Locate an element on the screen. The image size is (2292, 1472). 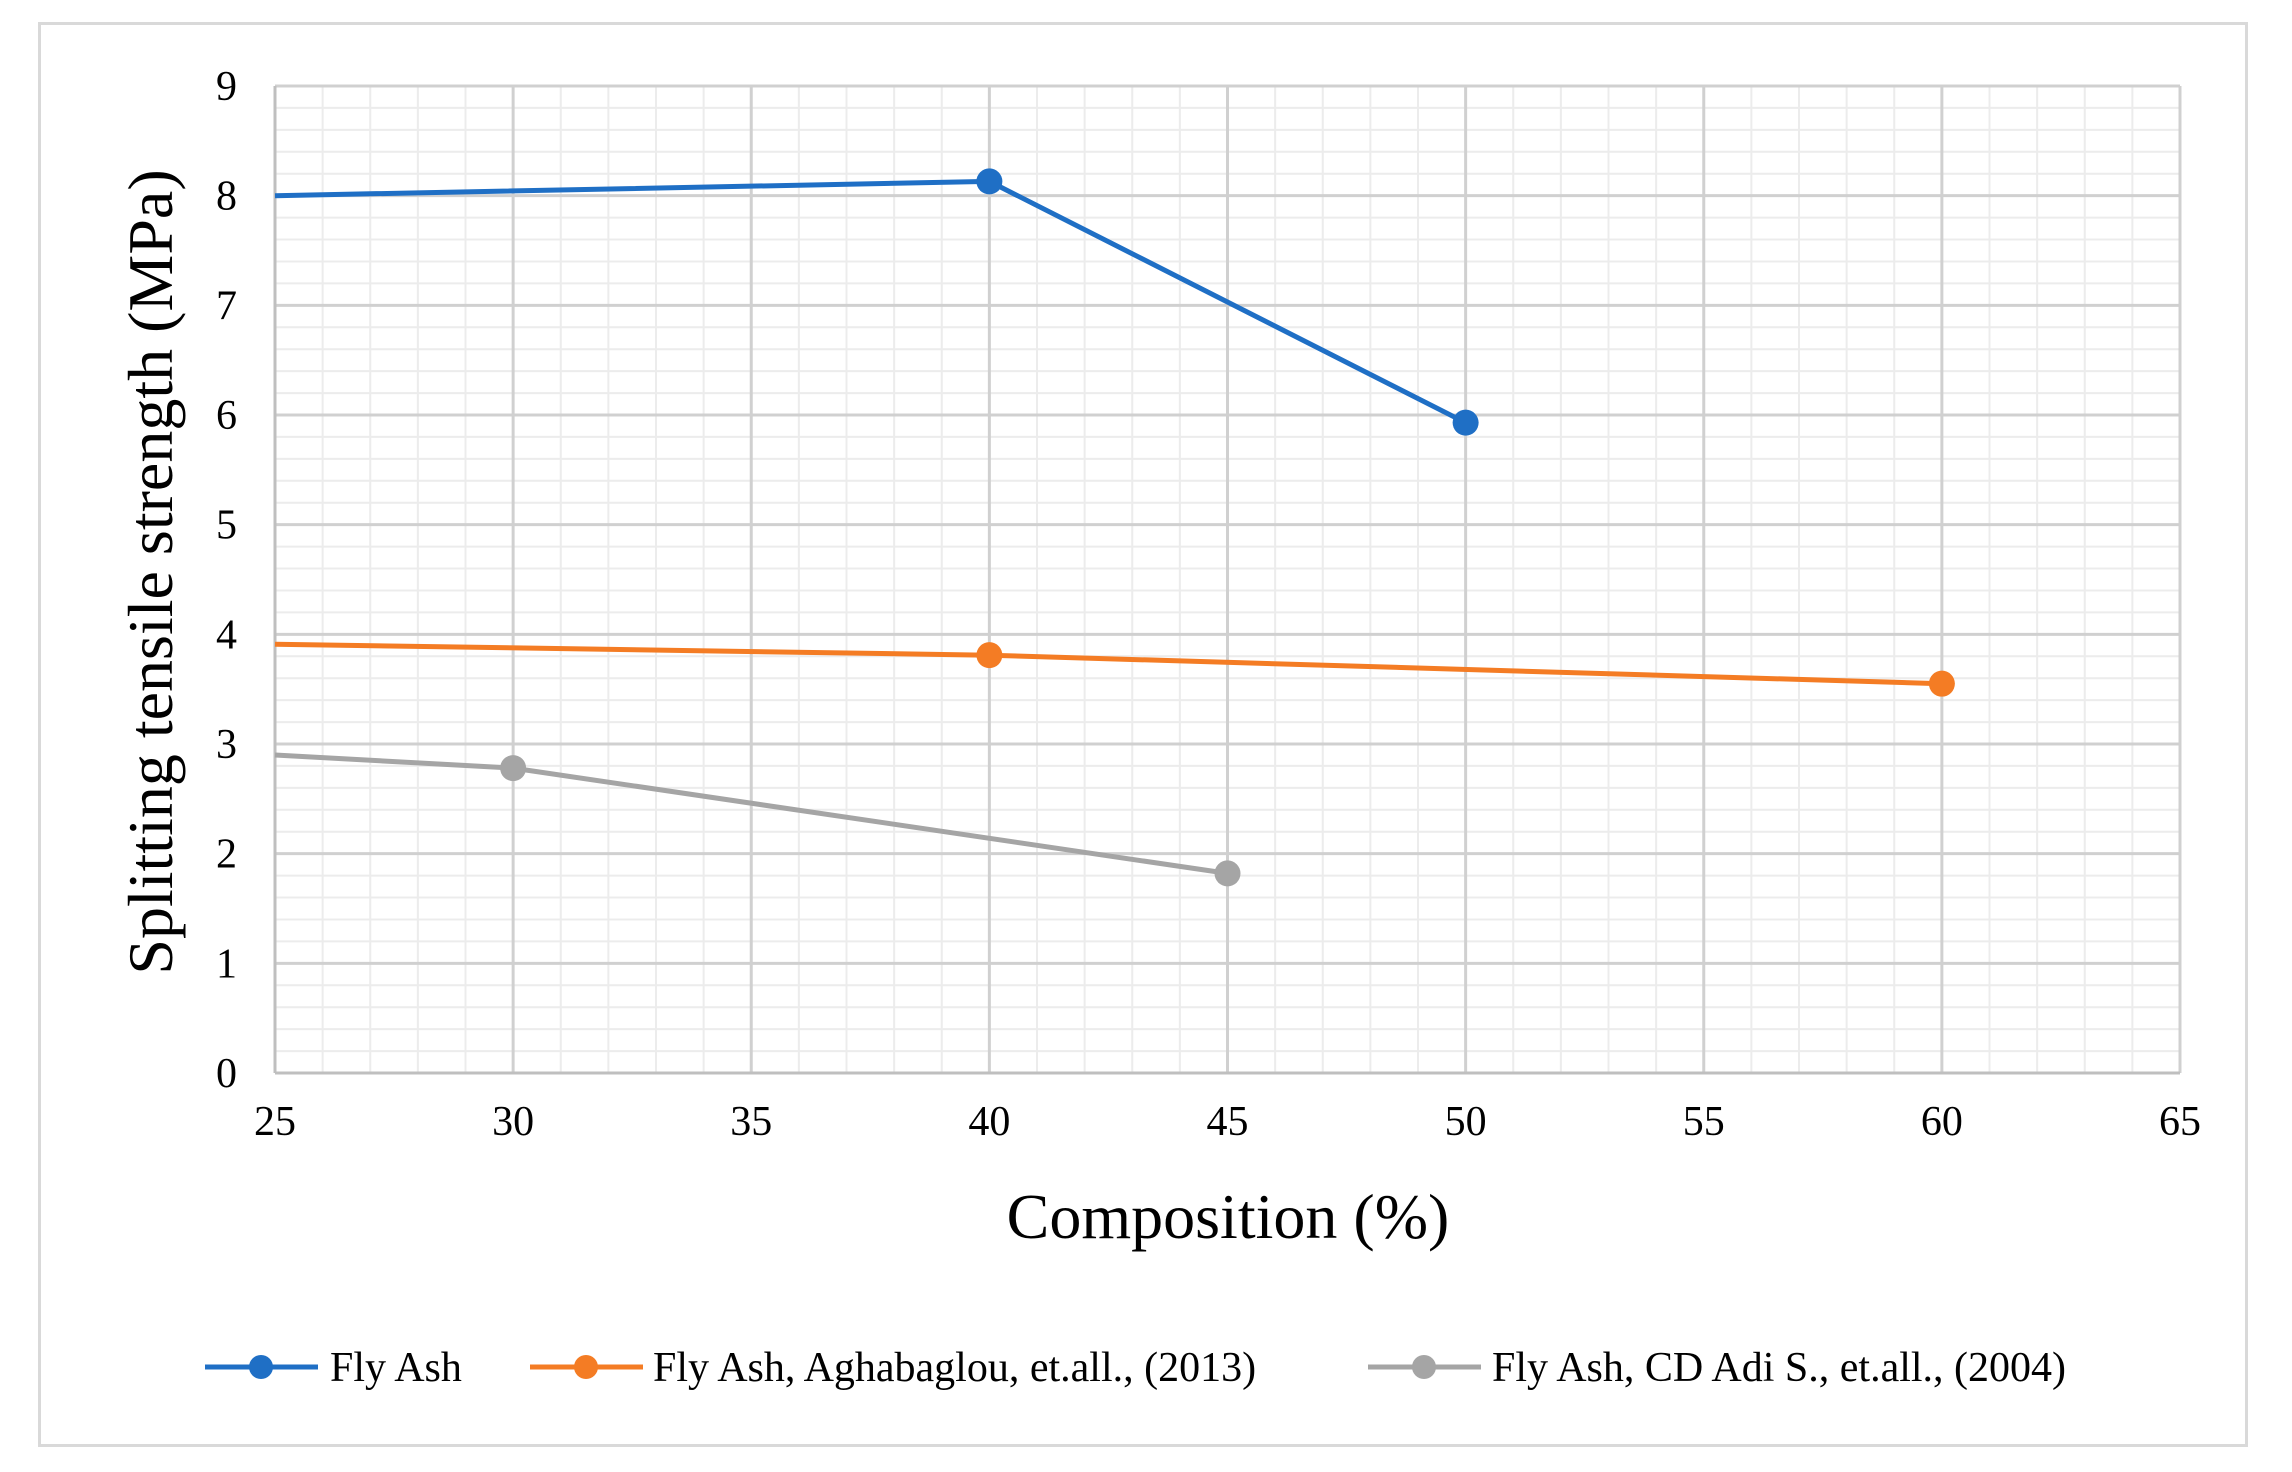
y-tick-label: 5 is located at coordinates (226, 526).